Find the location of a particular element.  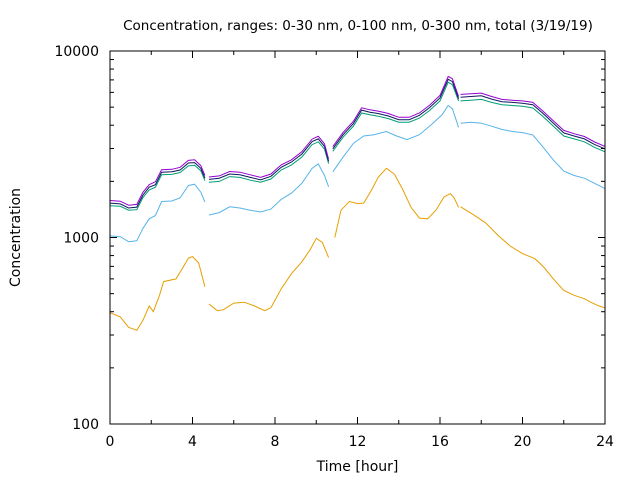

y-axis-label: Concentration is located at coordinates (16, 237).